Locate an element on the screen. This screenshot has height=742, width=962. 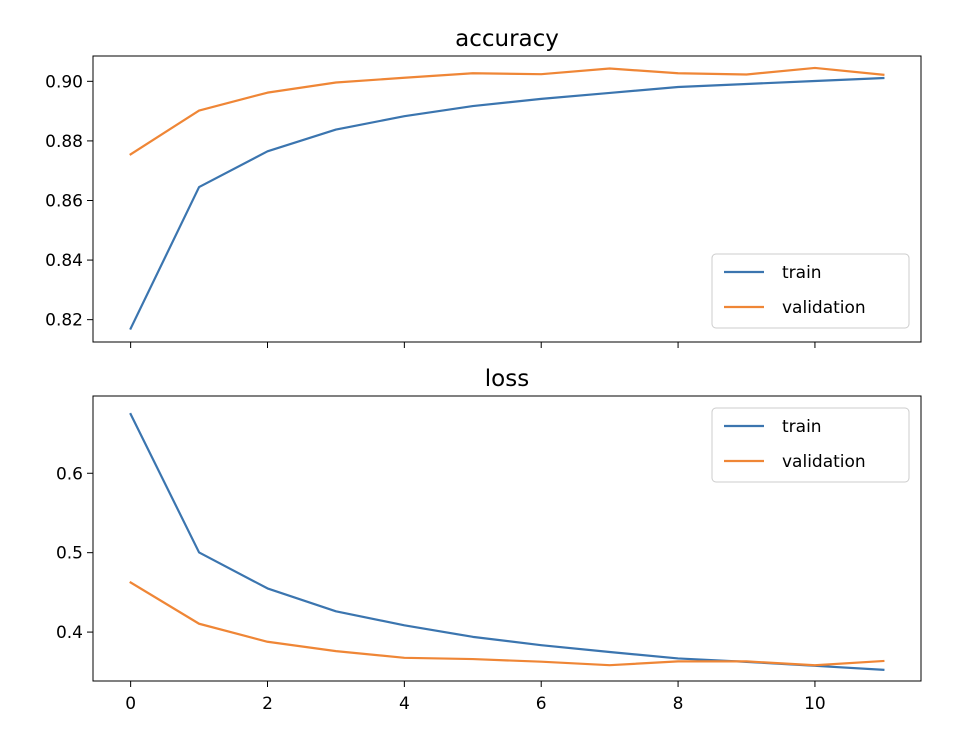
x-tick-label: 0 is located at coordinates (130, 704).